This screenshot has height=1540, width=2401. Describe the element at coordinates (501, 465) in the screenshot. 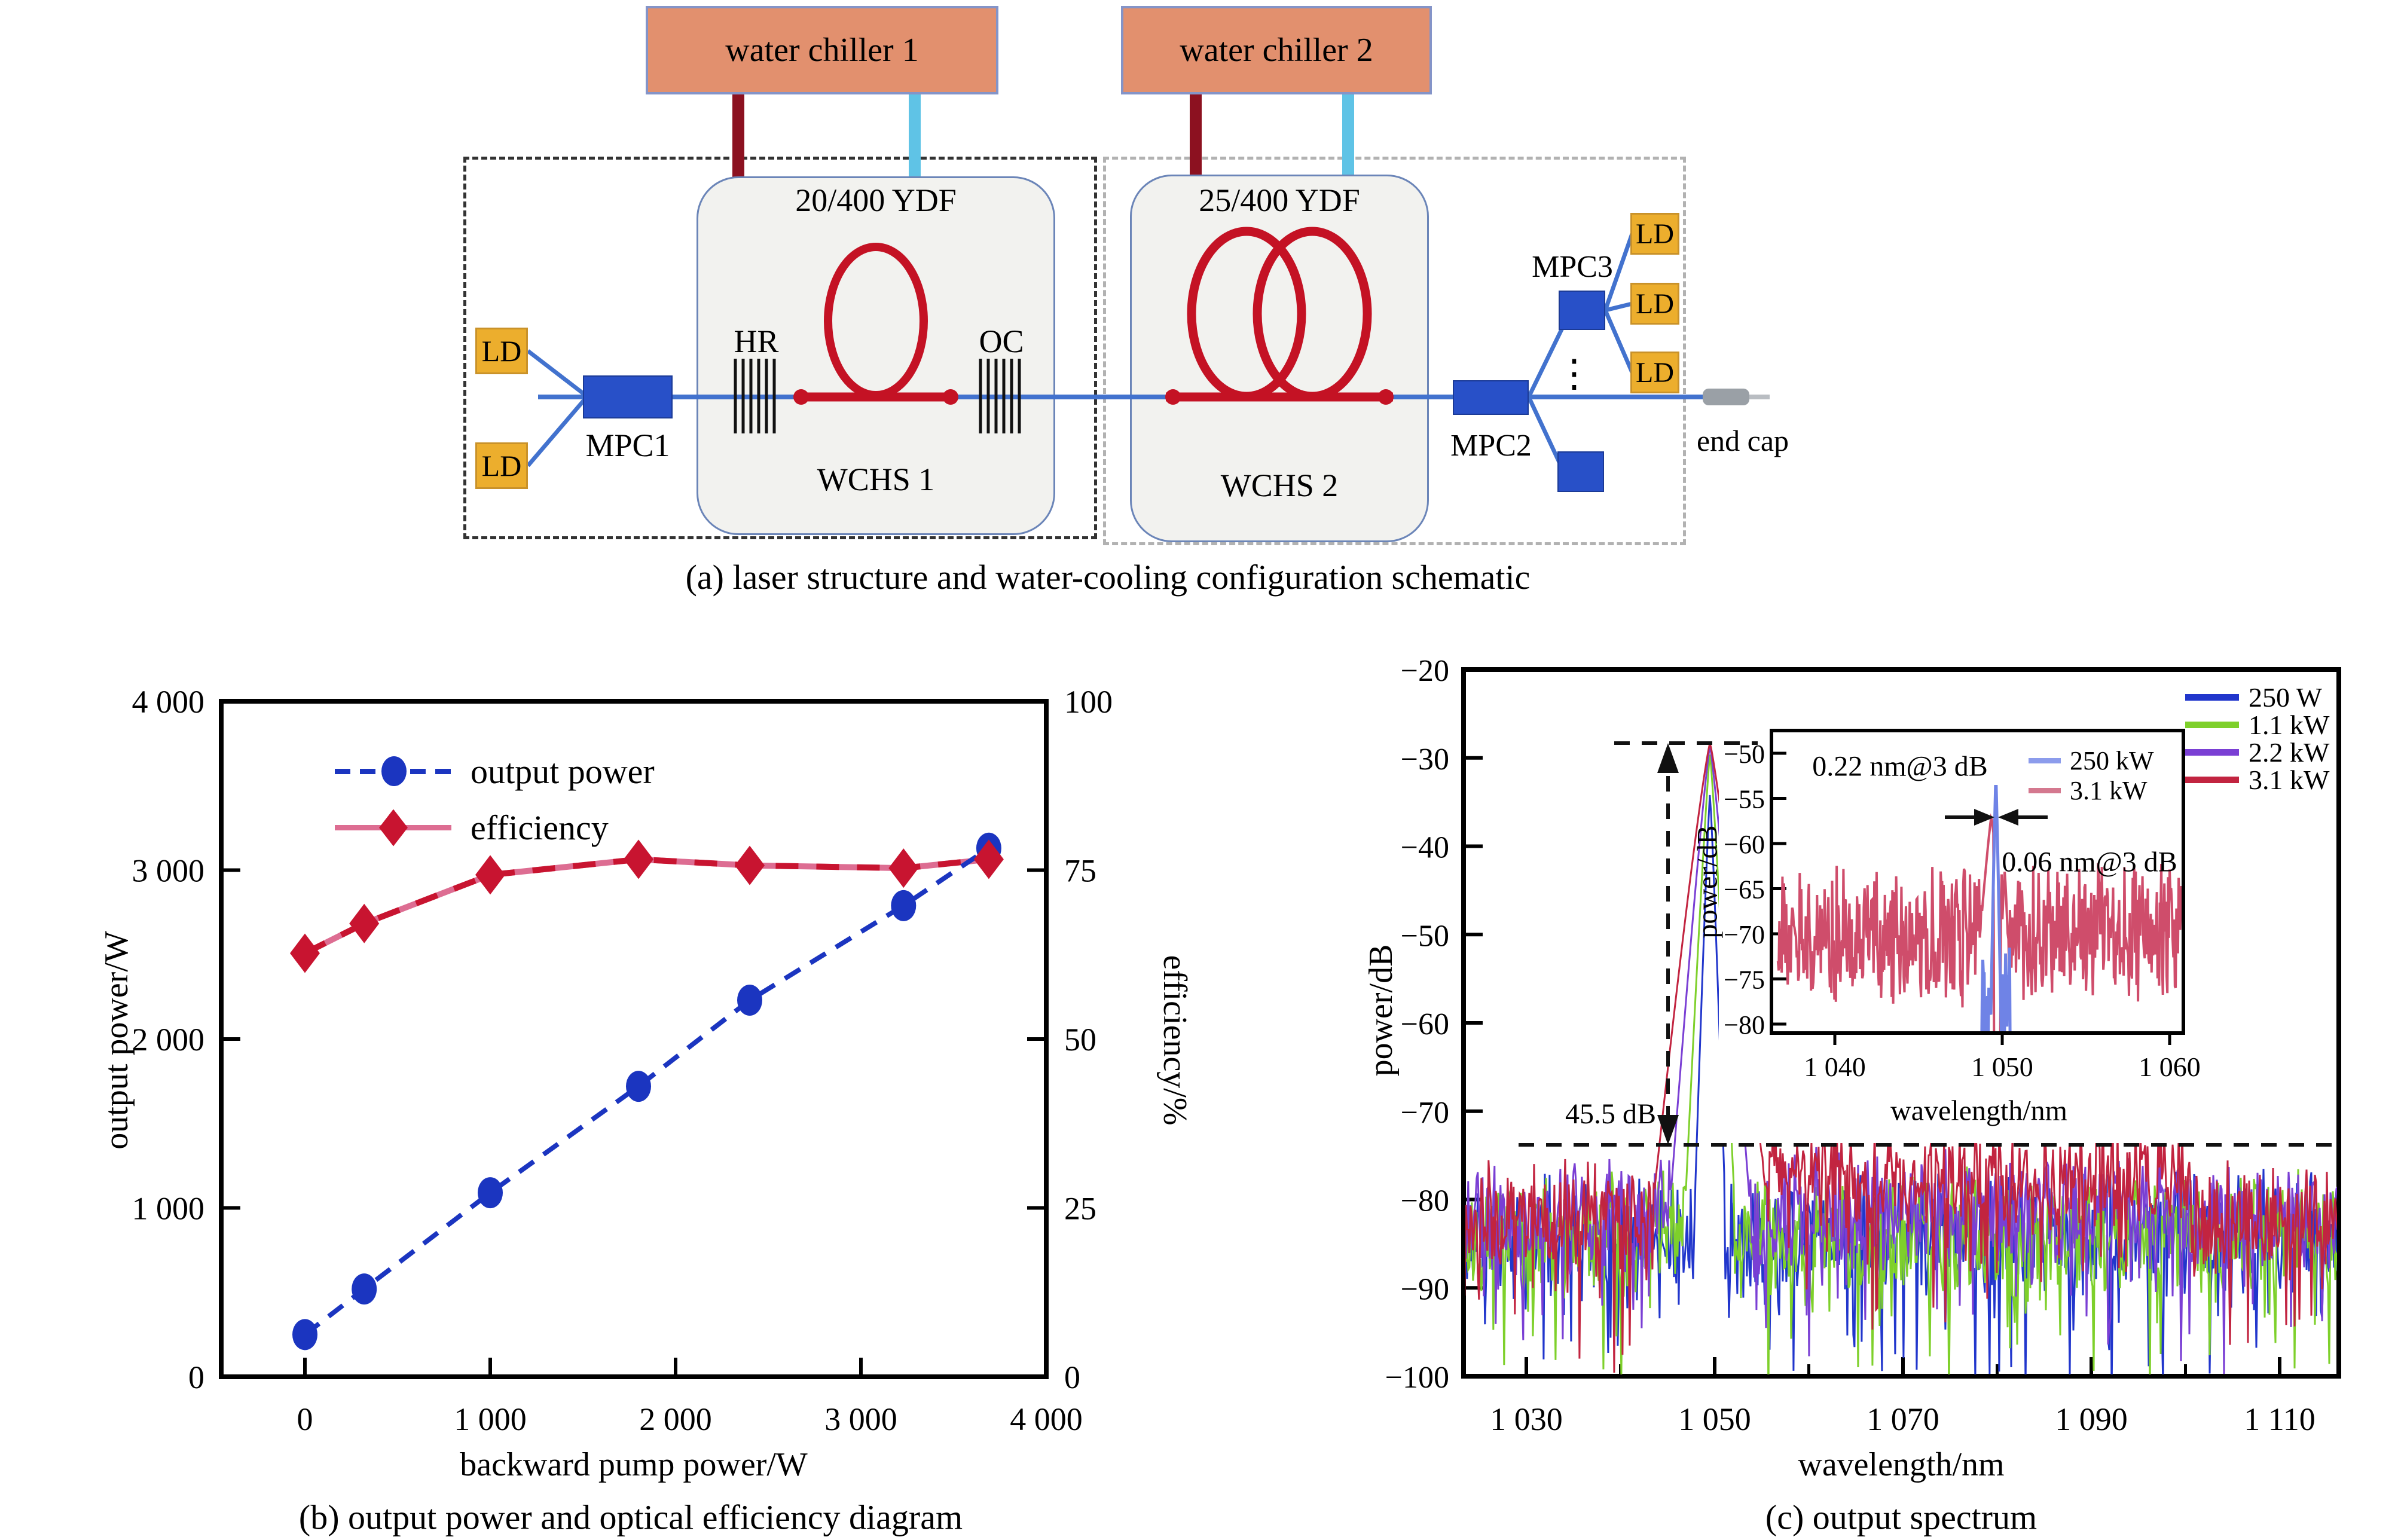

I see `ld-box-2: LD` at that location.